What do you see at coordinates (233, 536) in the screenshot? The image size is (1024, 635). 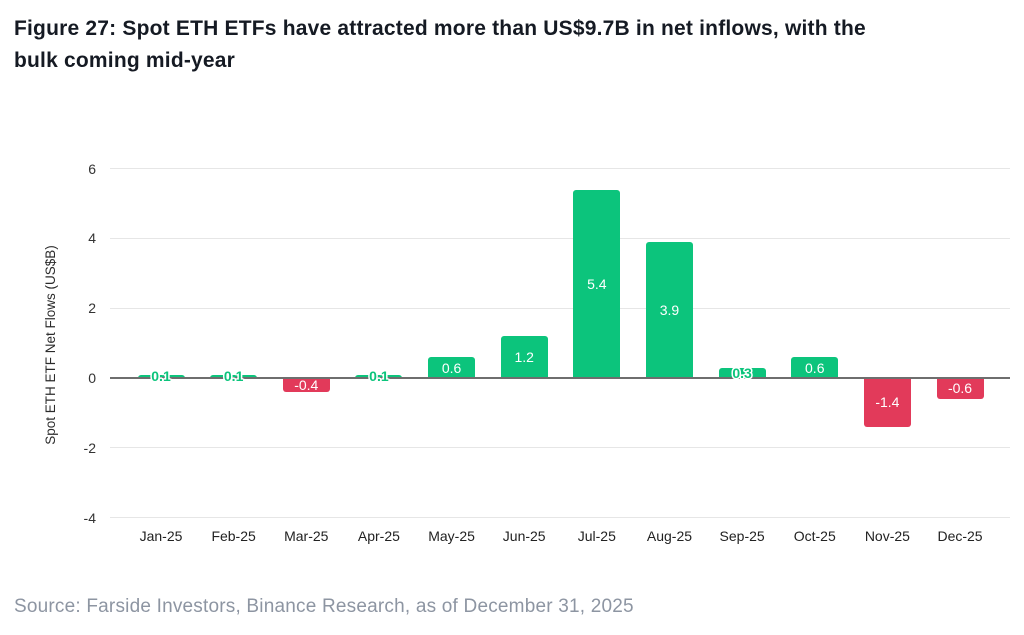 I see `x-tick-label: Feb-25` at bounding box center [233, 536].